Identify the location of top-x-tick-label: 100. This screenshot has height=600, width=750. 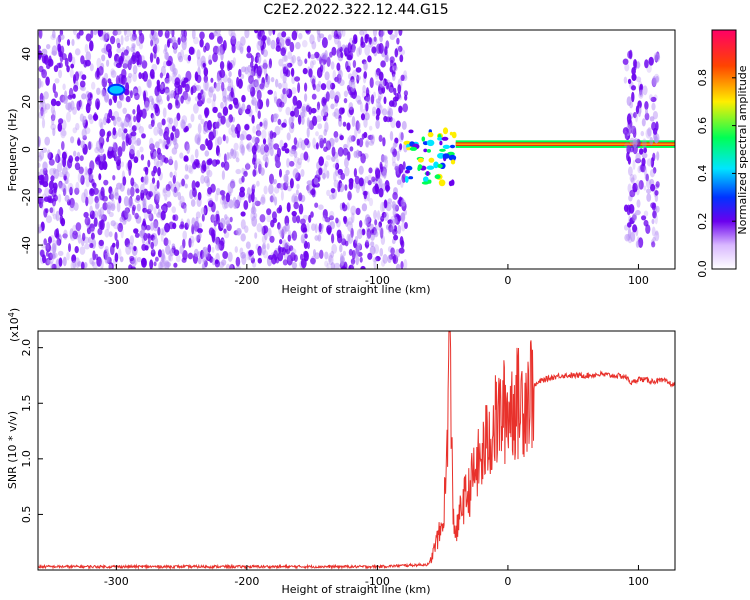
(638, 280).